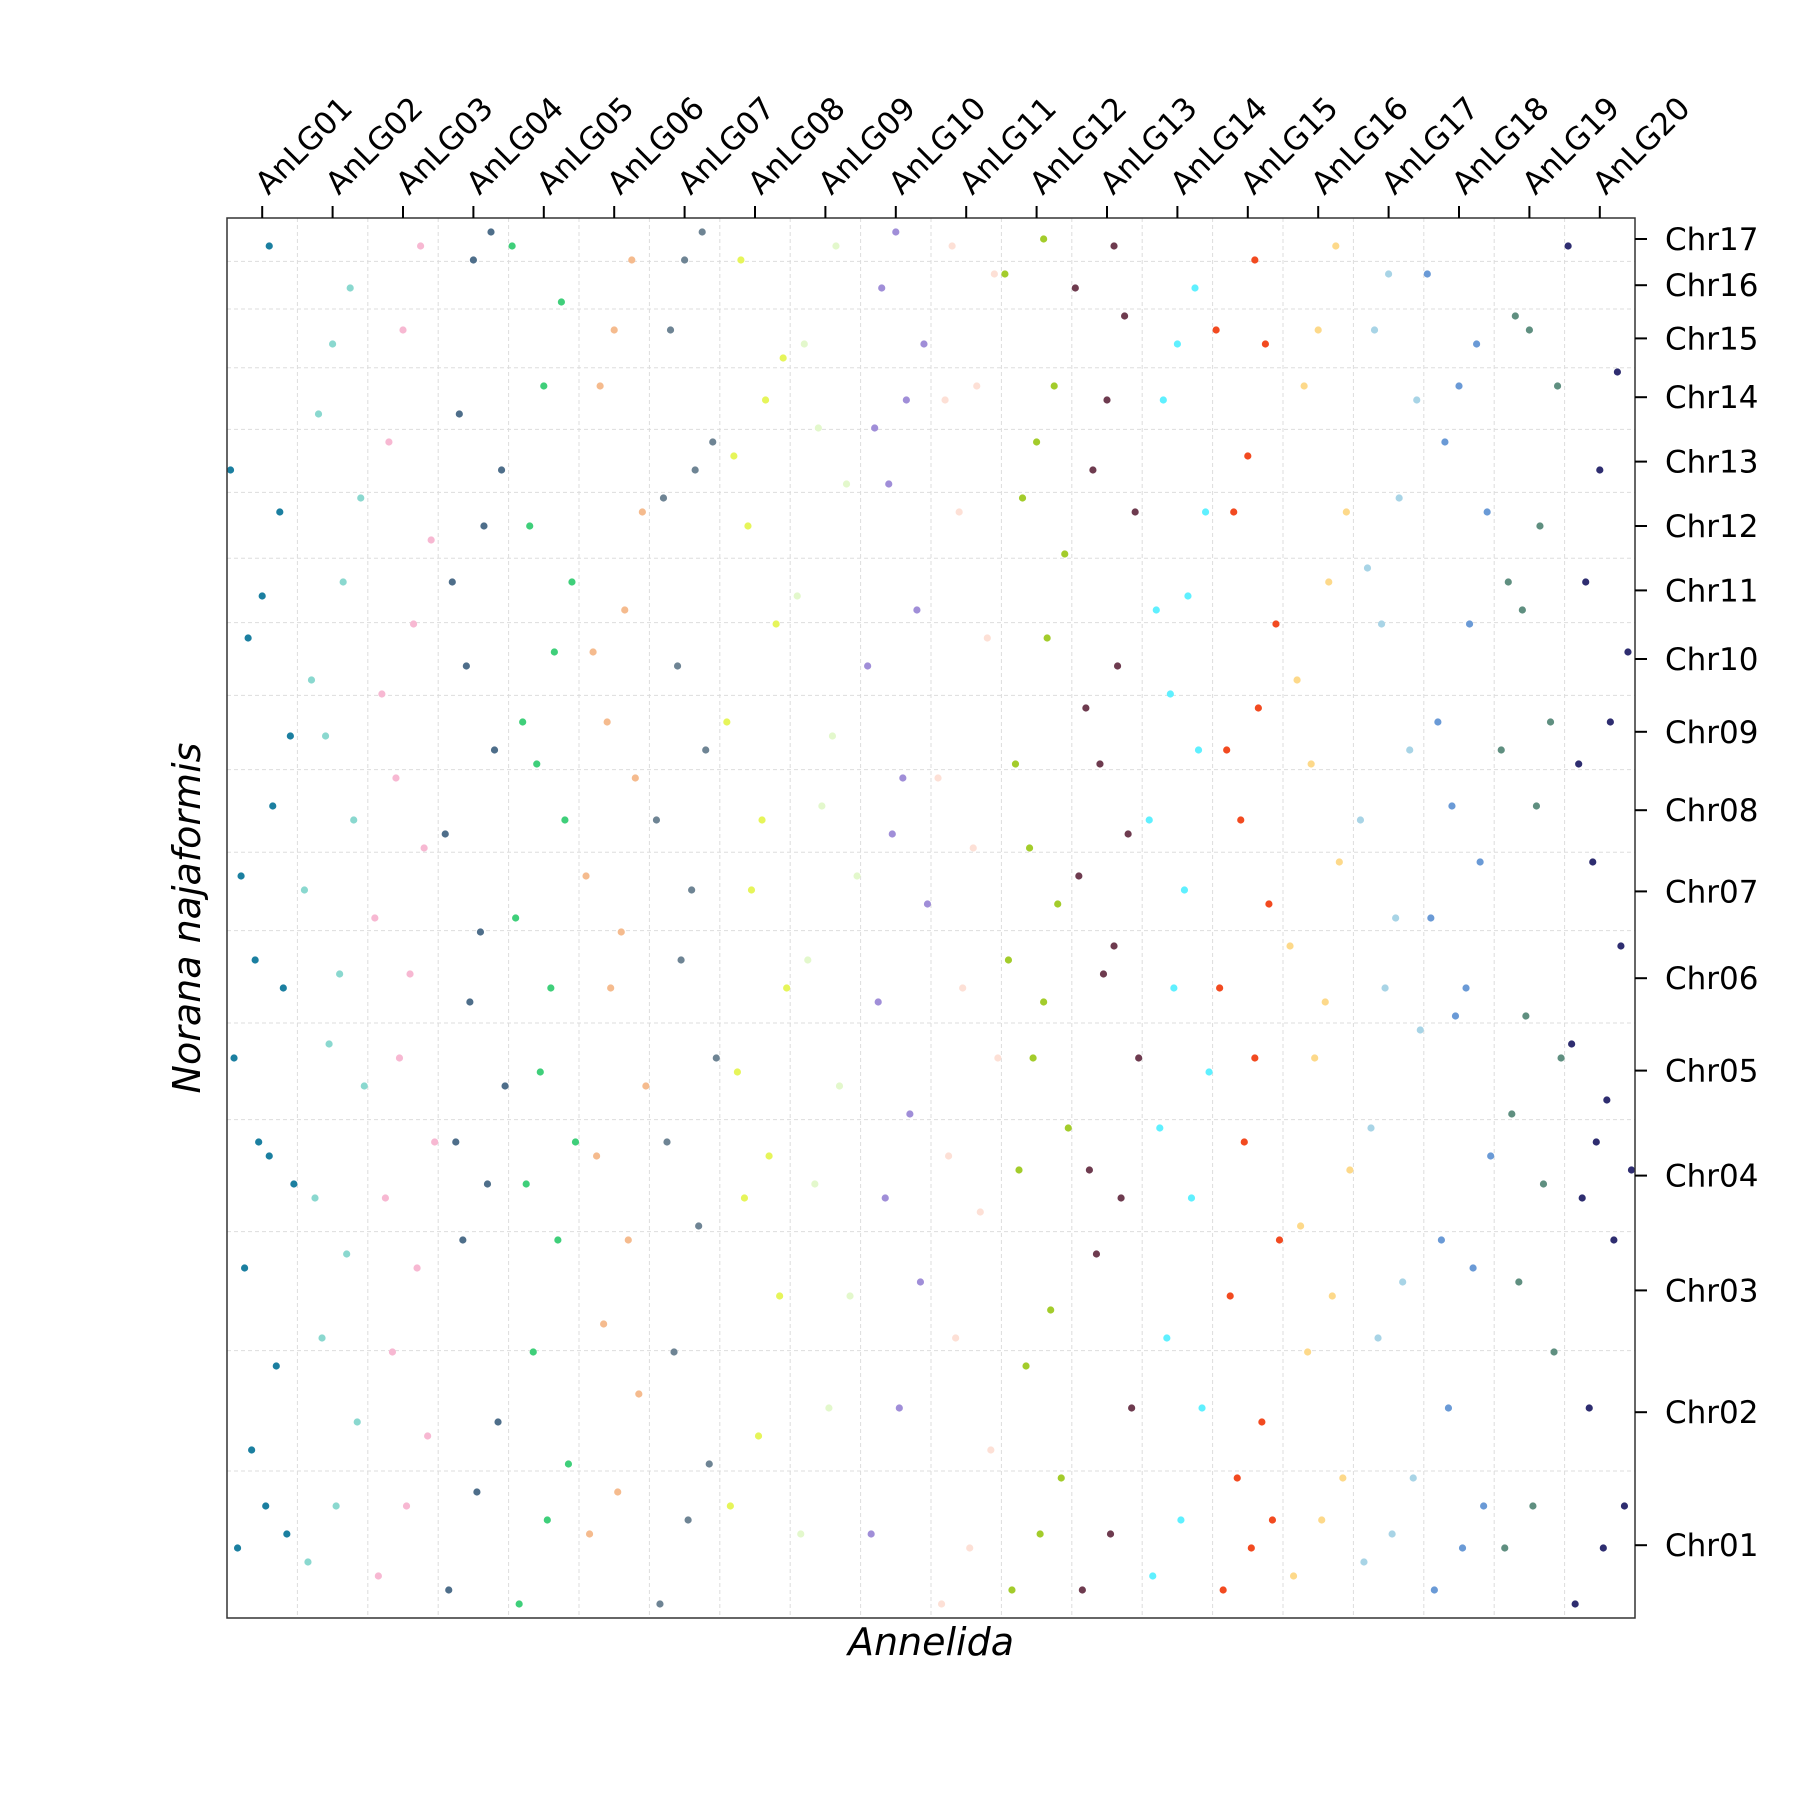 Image resolution: width=1800 pixels, height=1800 pixels. I want to click on y-tick-label: Chr12, so click(1711, 527).